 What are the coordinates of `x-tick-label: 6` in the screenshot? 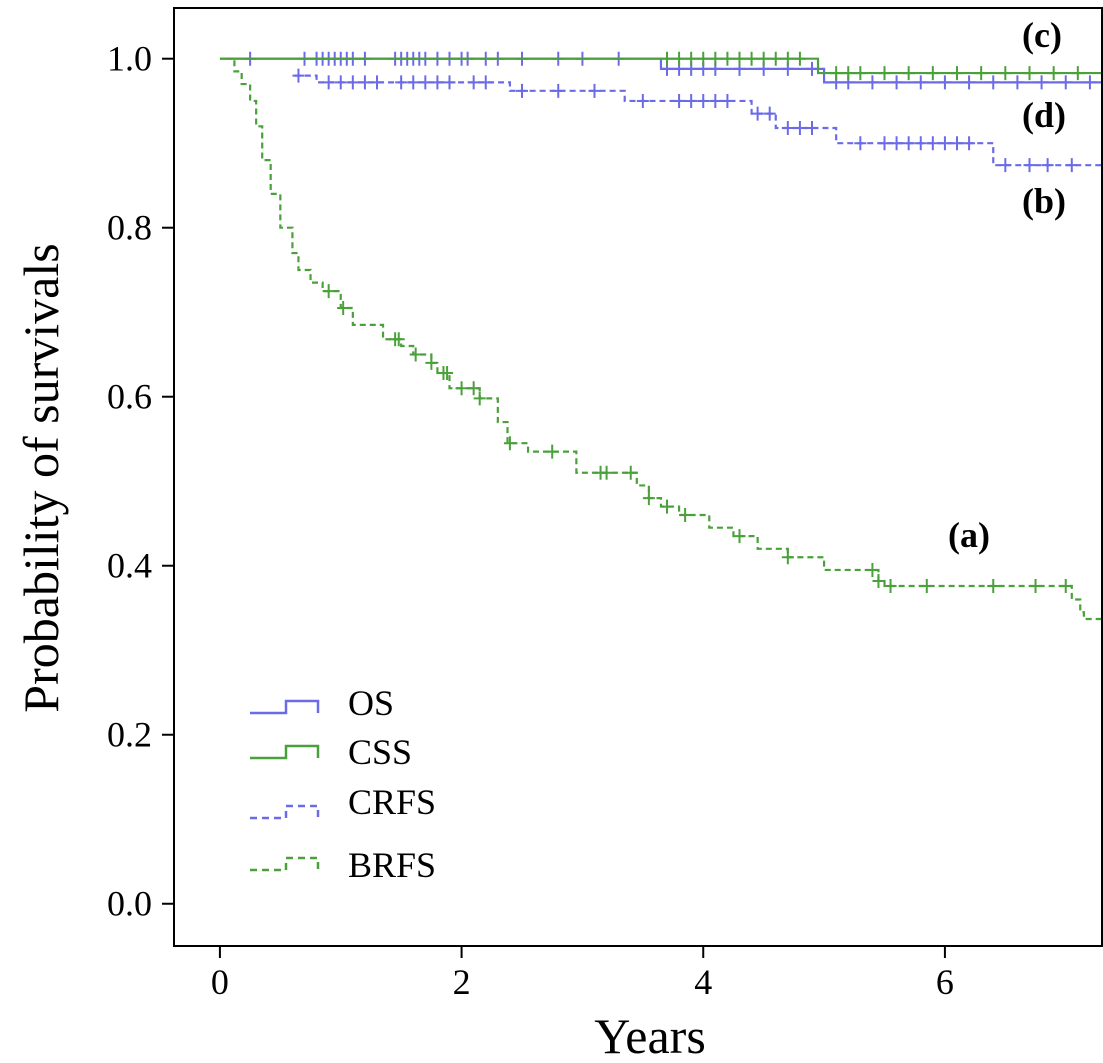 It's located at (945, 982).